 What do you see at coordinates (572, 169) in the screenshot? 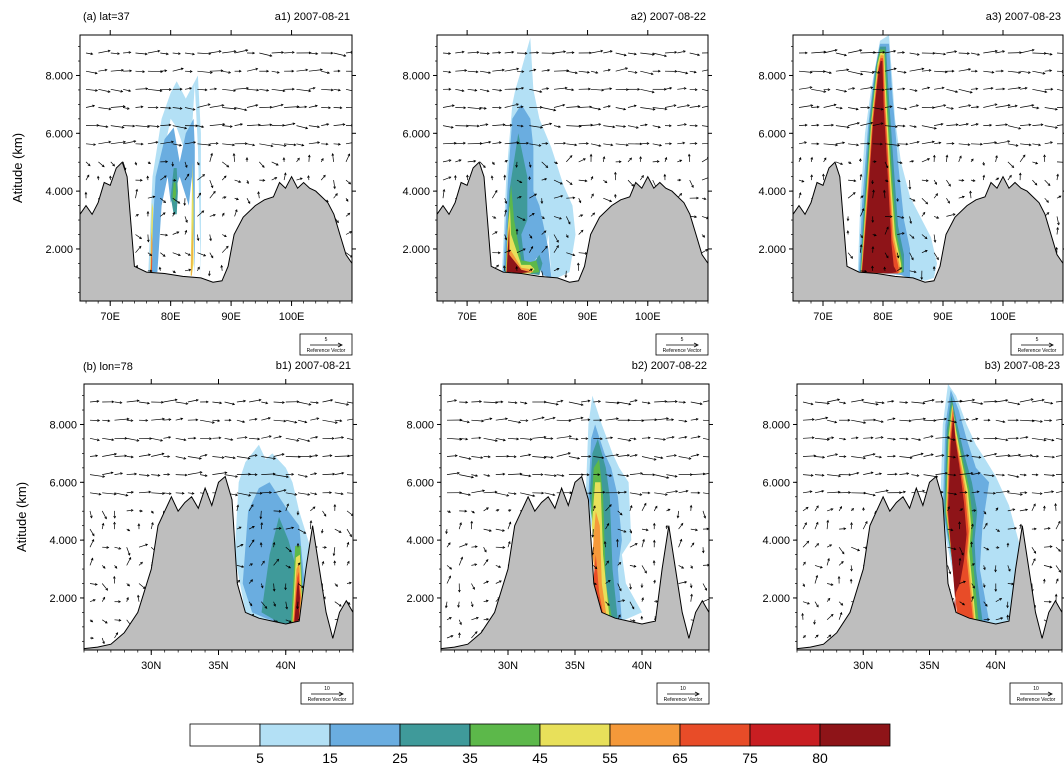
I see `plot-area` at bounding box center [572, 169].